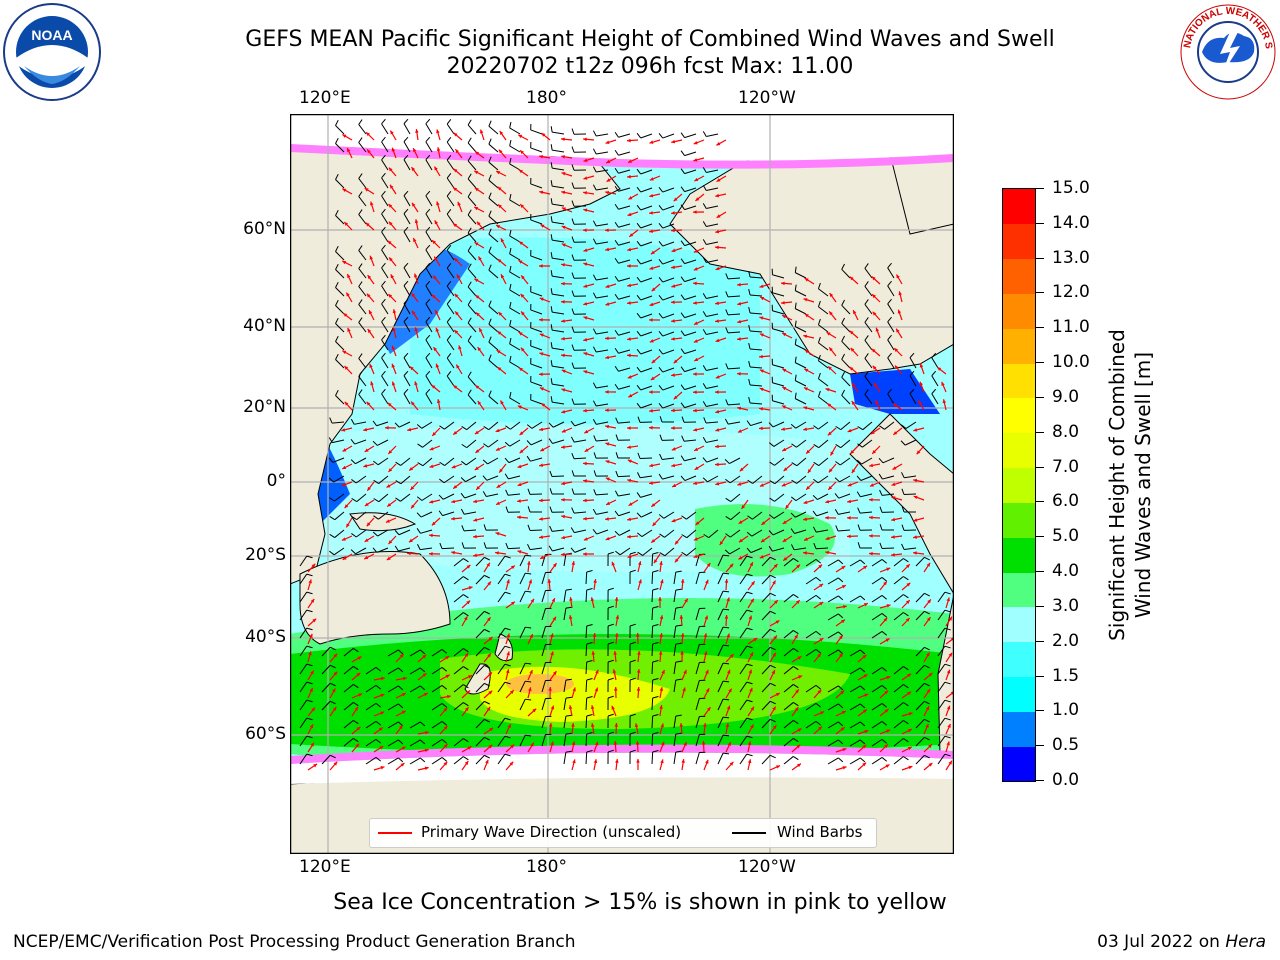 The height and width of the screenshot is (960, 1280). I want to click on lat-label-20s: 20°S, so click(265, 555).